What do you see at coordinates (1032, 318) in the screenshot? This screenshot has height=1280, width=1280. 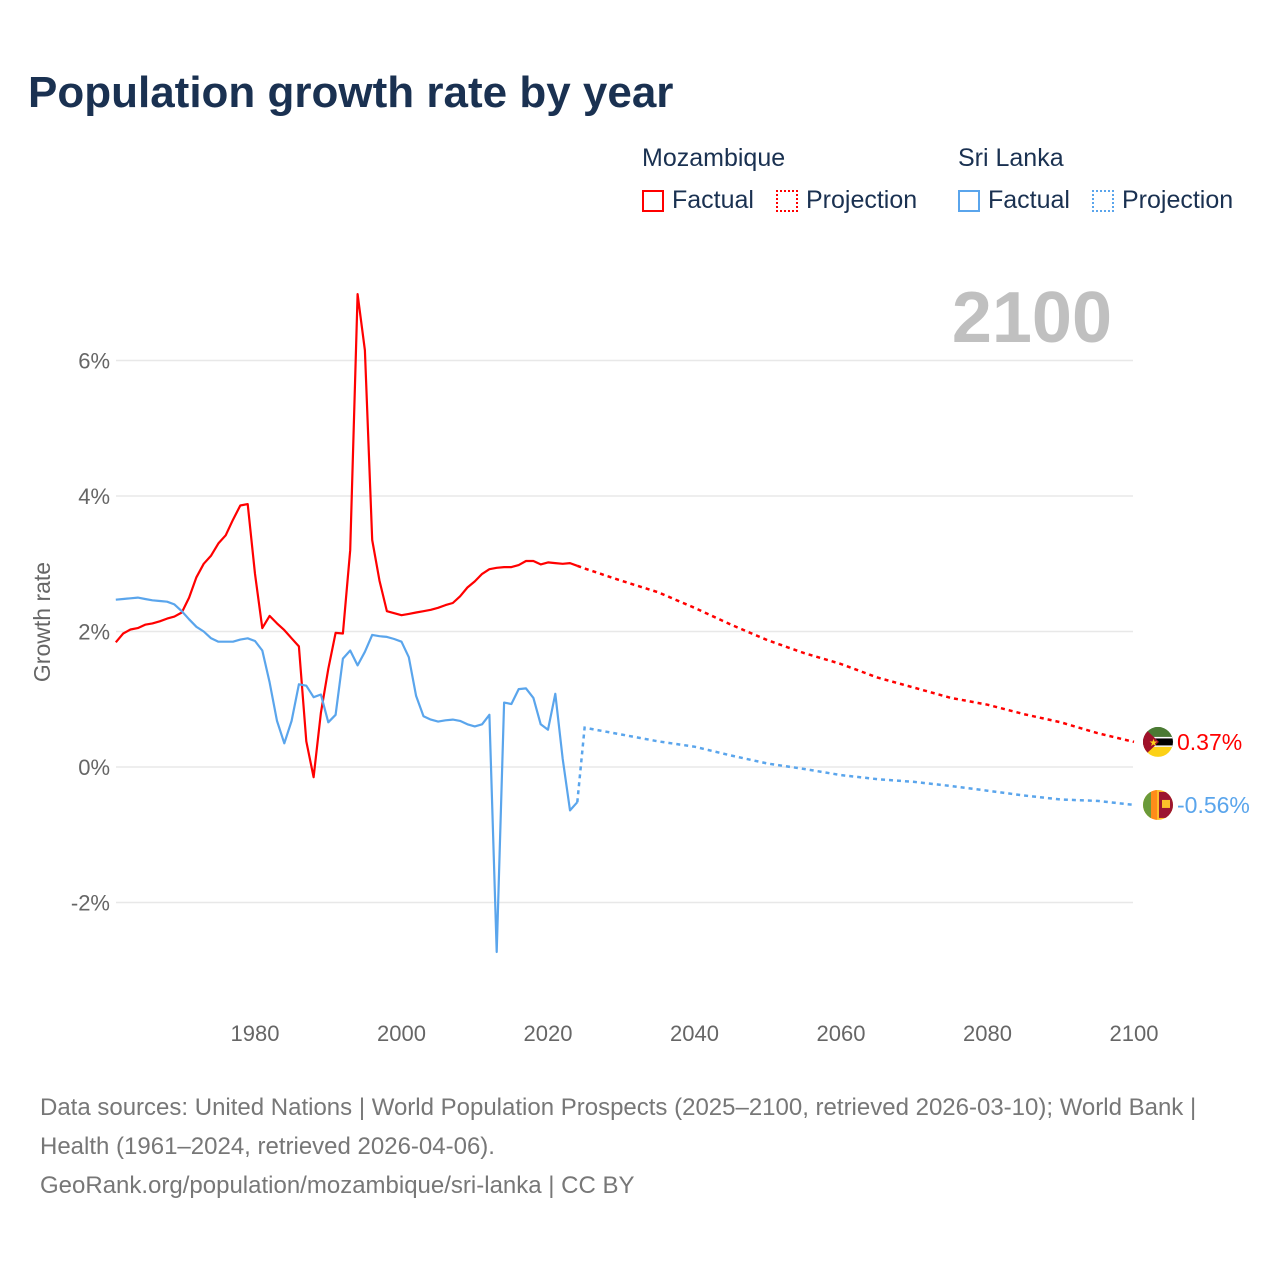 I see `year-watermark: 2100` at bounding box center [1032, 318].